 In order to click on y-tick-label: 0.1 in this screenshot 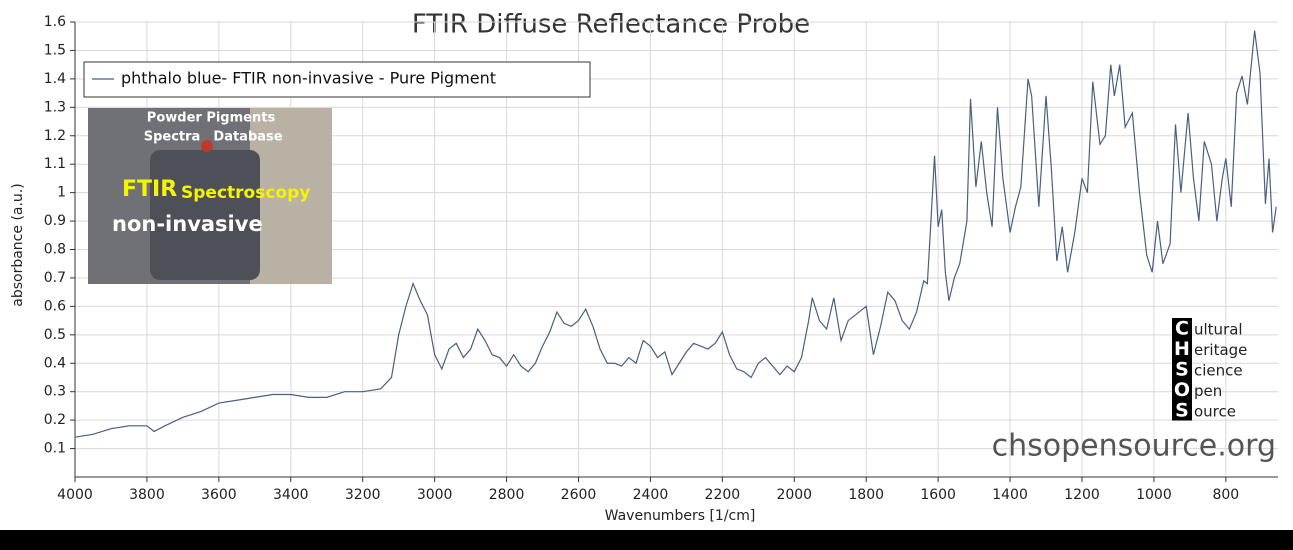, I will do `click(55, 449)`.